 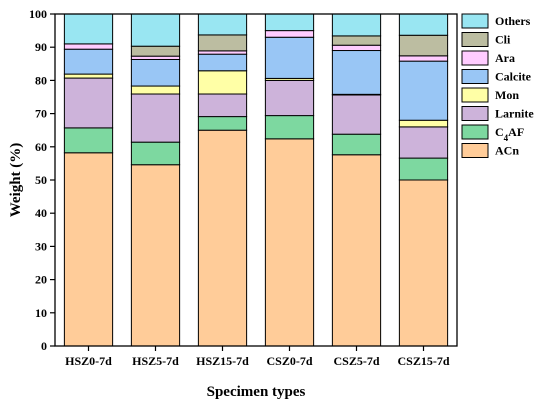 I want to click on bar-segment-larnite-csz0-7d, so click(x=289, y=98).